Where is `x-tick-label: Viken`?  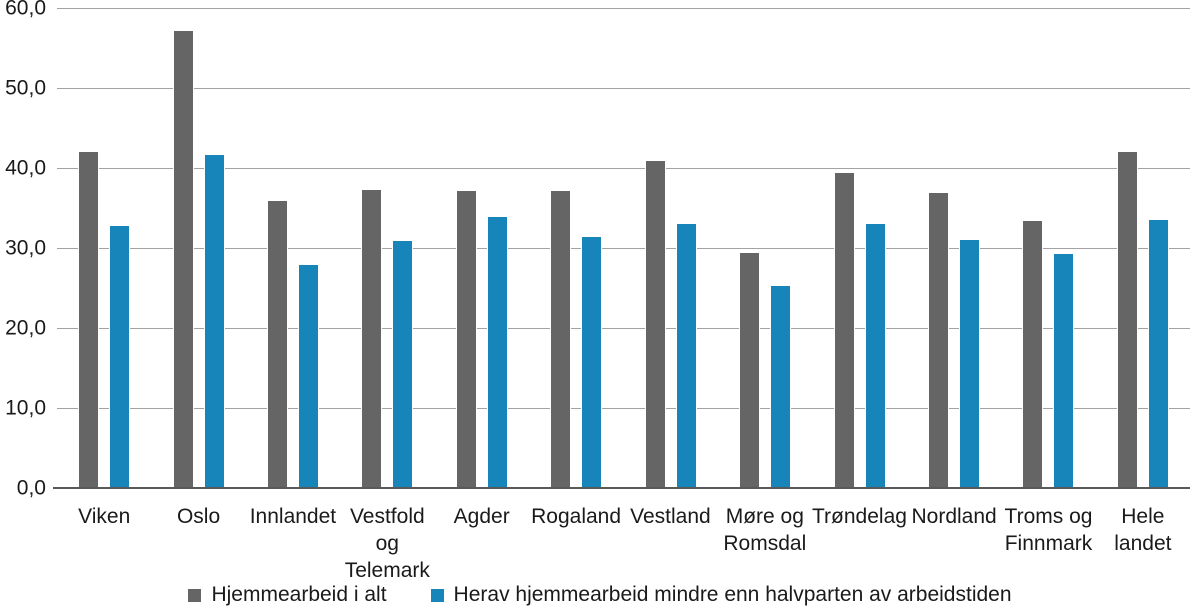 x-tick-label: Viken is located at coordinates (104, 516).